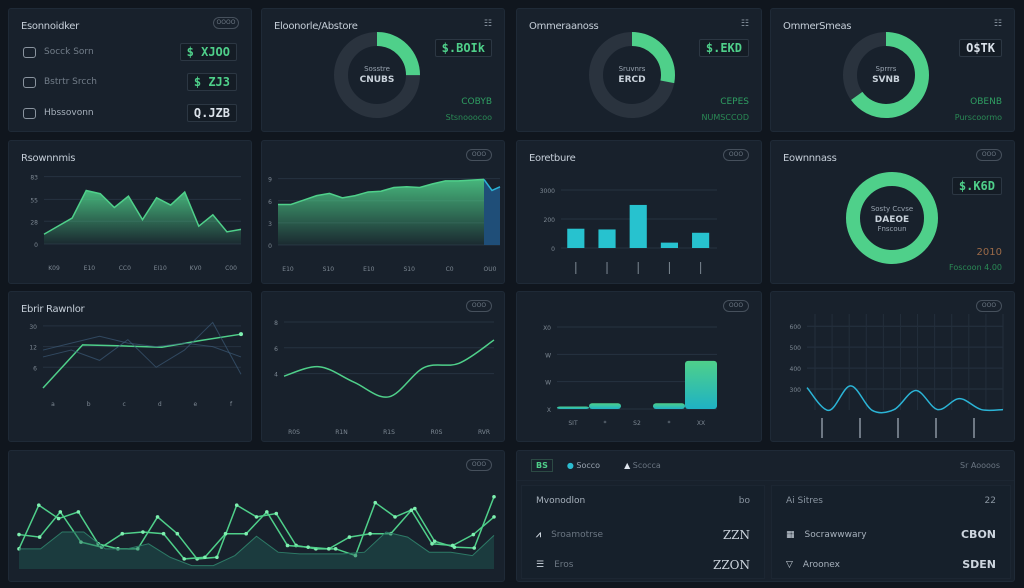 The height and width of the screenshot is (588, 1024). I want to click on y-tick-label: 400, so click(796, 369).